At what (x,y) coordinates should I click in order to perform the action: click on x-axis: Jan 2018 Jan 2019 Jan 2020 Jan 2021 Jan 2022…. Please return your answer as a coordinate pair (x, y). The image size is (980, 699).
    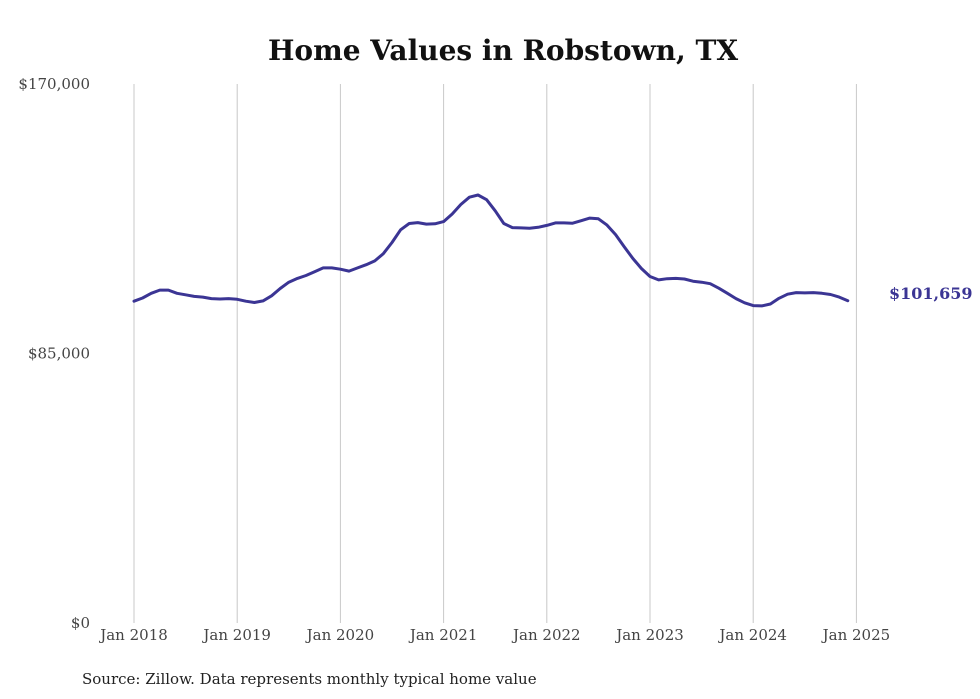
    Looking at the image, I should click on (494, 635).